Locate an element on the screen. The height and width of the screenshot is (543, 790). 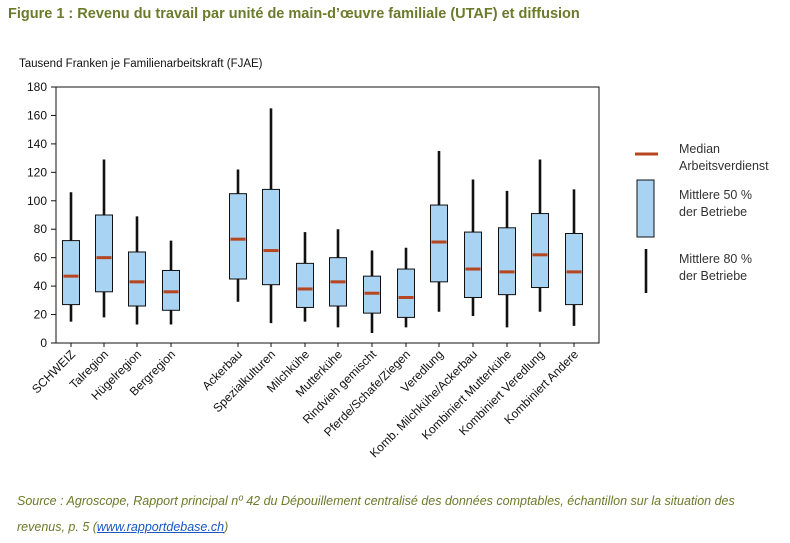
x-tick-label: SCHWEIZ is located at coordinates (53, 371).